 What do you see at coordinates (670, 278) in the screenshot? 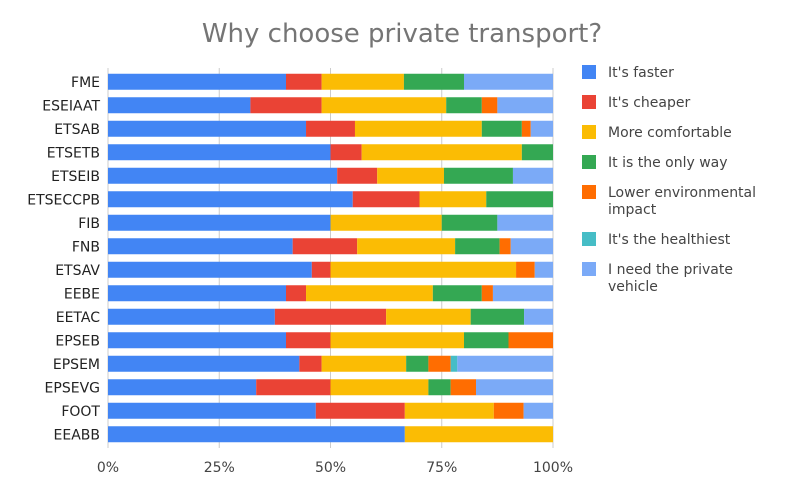
I see `legend-label: I need the private vehicle` at bounding box center [670, 278].